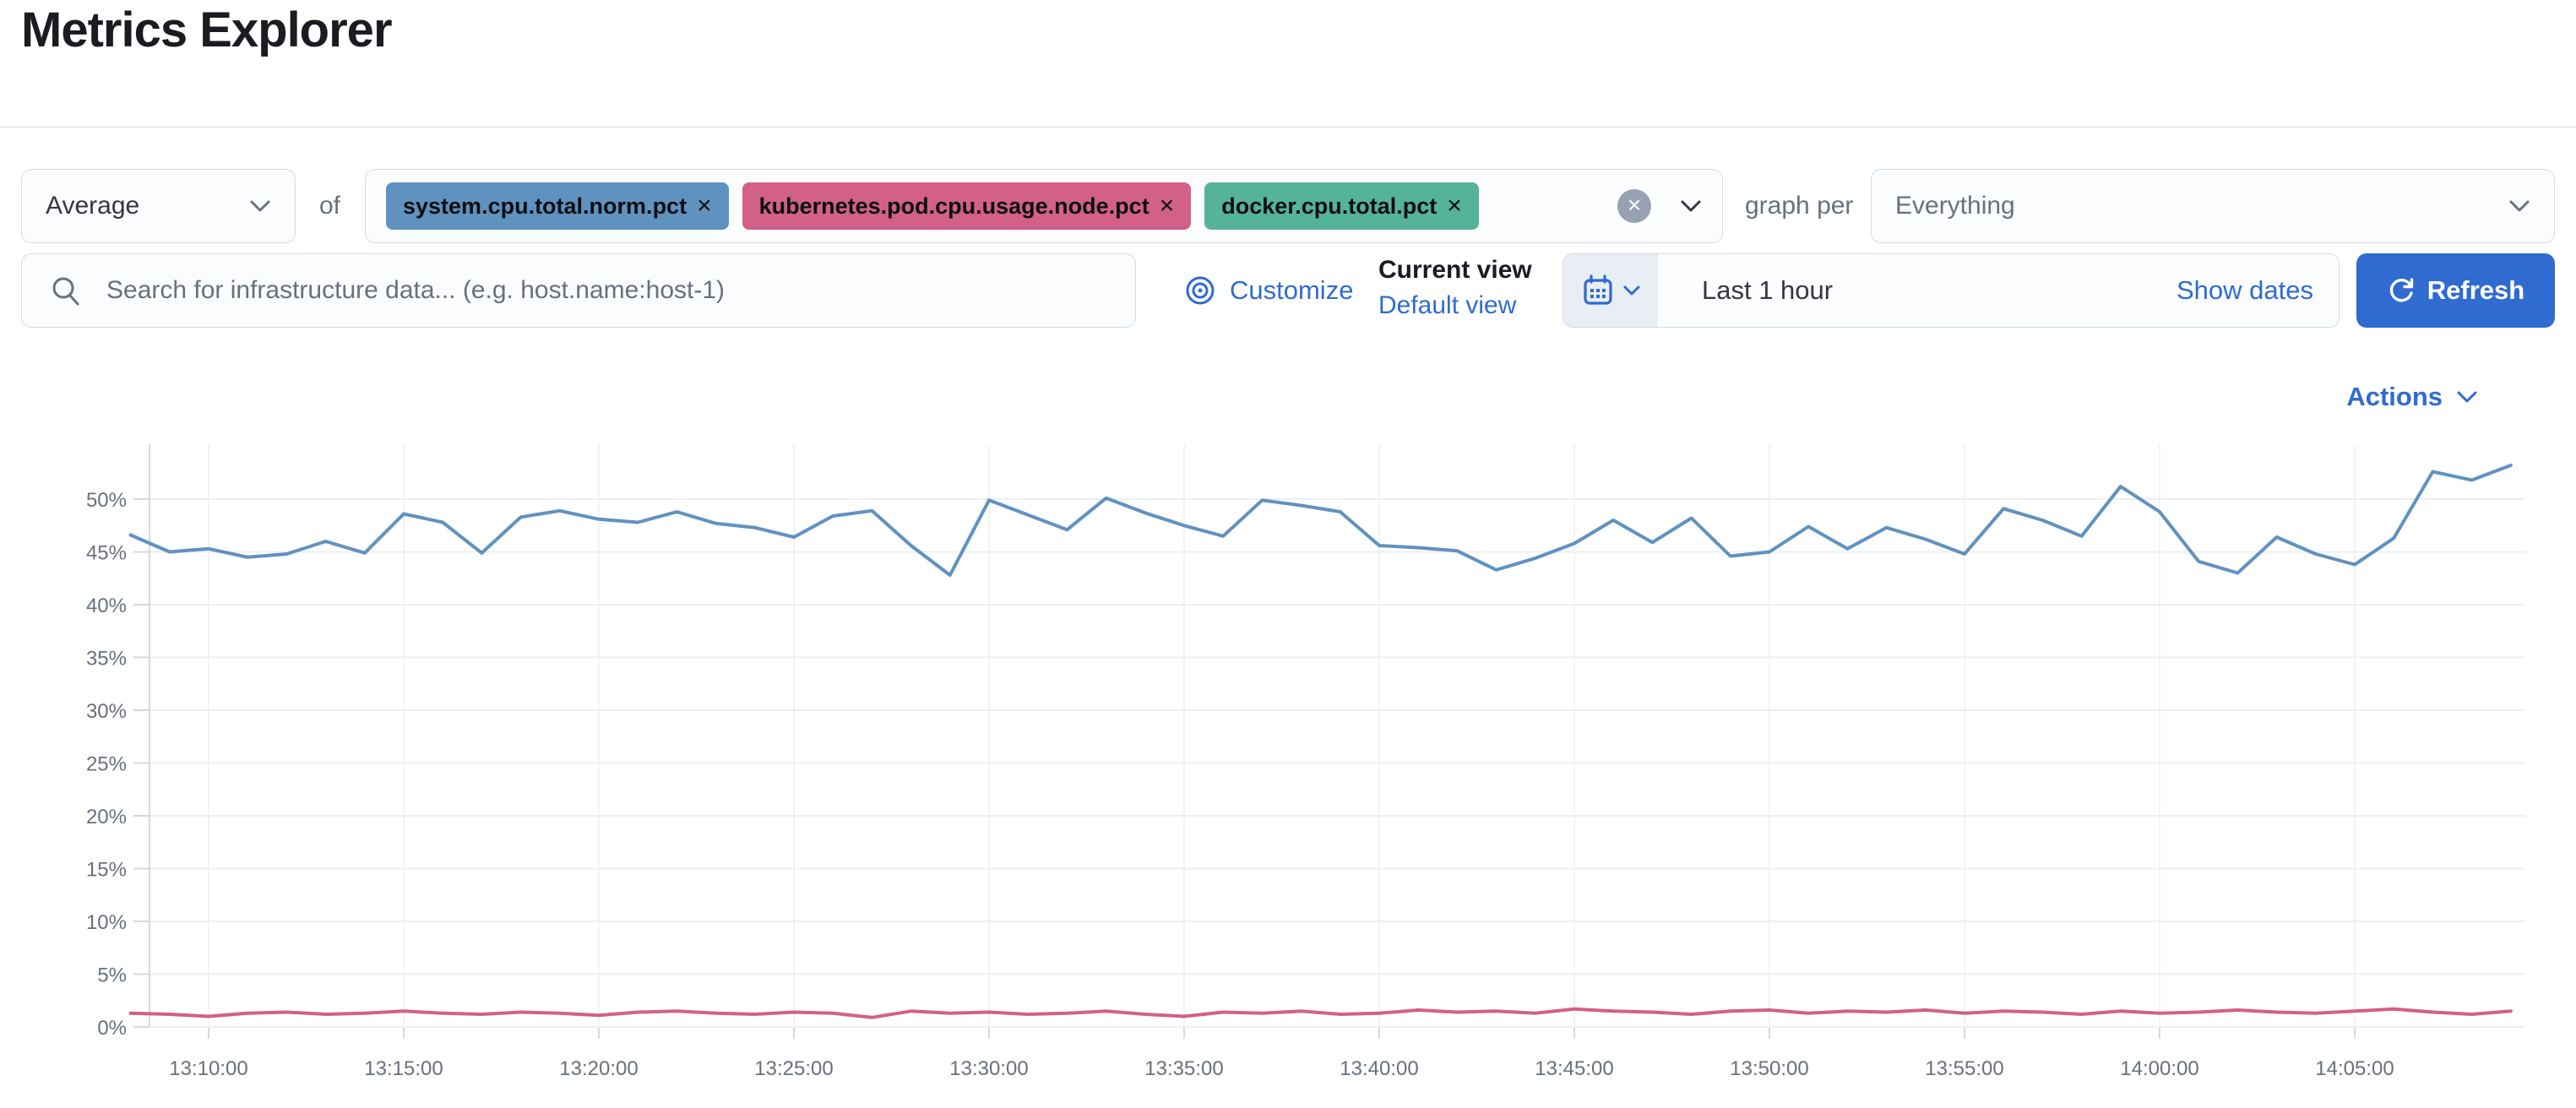  Describe the element at coordinates (112, 1028) in the screenshot. I see `svg-text: 0%` at that location.